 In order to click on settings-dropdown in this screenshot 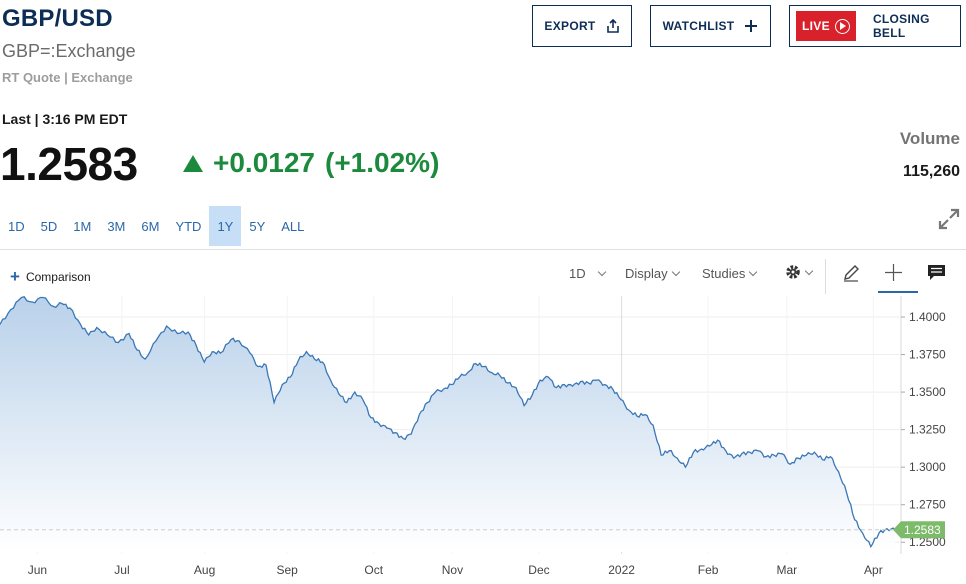, I will do `click(799, 272)`.